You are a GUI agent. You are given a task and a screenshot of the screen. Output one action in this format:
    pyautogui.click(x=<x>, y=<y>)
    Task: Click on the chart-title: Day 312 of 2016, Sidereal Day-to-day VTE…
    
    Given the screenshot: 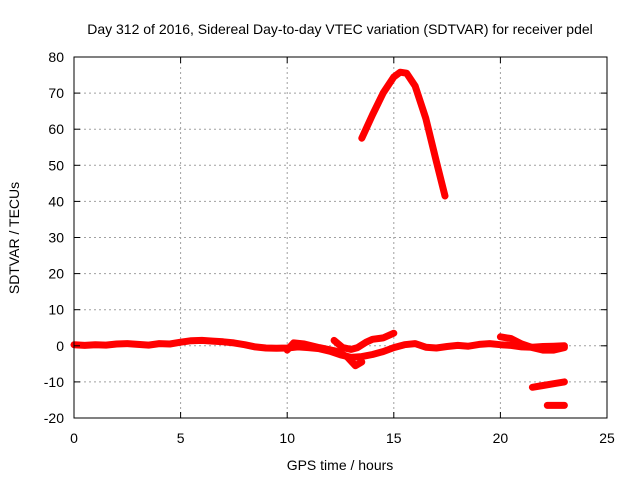 What is the action you would take?
    pyautogui.click(x=340, y=29)
    